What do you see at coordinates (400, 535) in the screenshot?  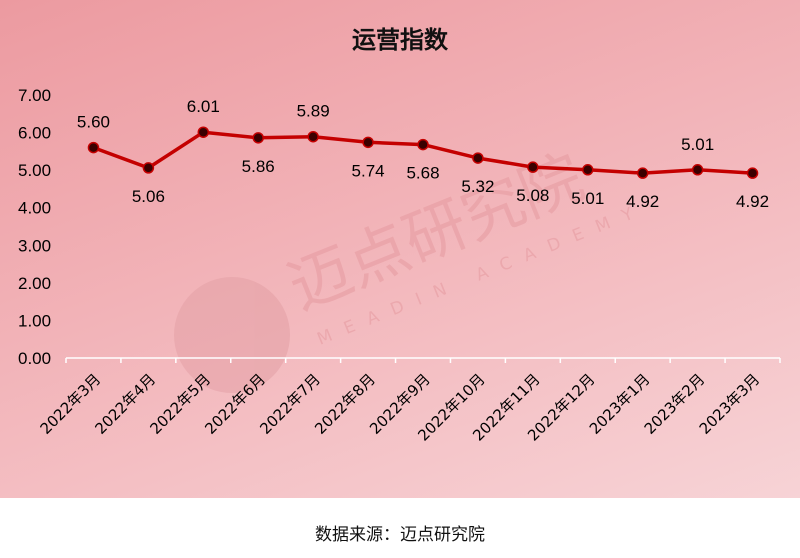 I see `data-source: 数据来源：迈点研究院` at bounding box center [400, 535].